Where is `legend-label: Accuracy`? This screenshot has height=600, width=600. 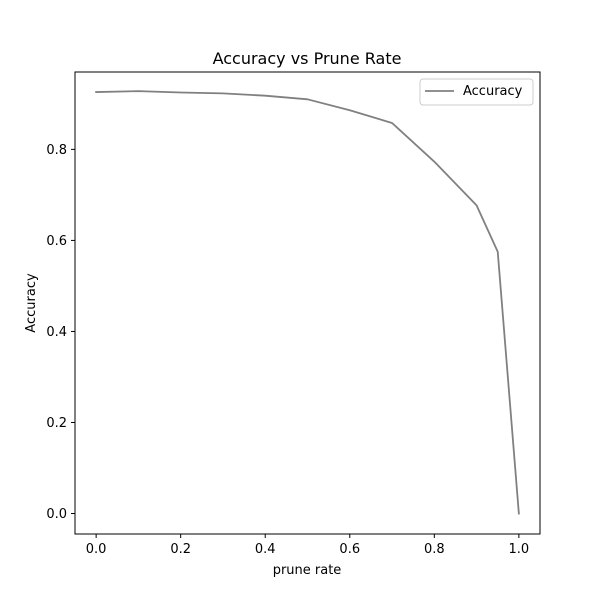
legend-label: Accuracy is located at coordinates (493, 91).